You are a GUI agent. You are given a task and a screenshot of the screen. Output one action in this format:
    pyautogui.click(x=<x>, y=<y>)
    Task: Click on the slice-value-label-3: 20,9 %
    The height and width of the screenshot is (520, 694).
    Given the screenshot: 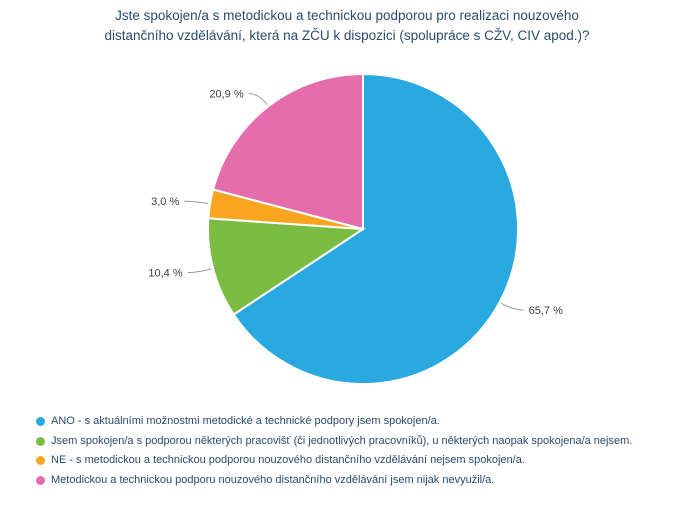 What is the action you would take?
    pyautogui.click(x=226, y=95)
    